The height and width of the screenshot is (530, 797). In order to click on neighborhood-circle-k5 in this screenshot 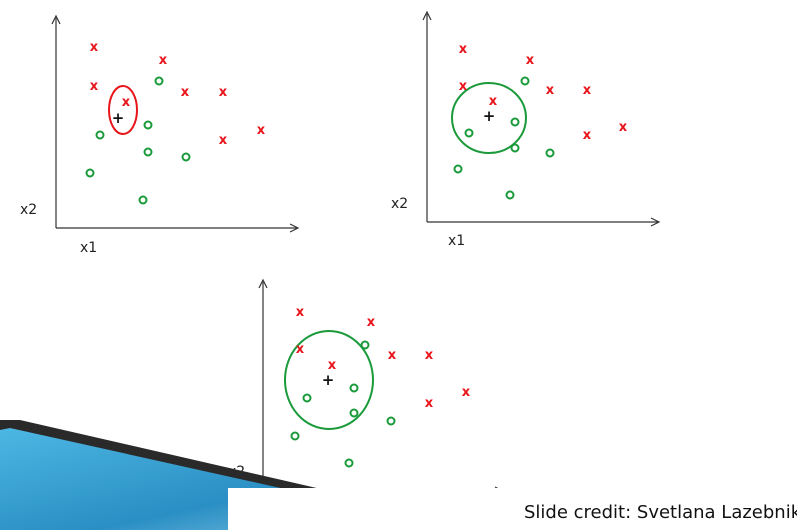, I will do `click(329, 380)`.